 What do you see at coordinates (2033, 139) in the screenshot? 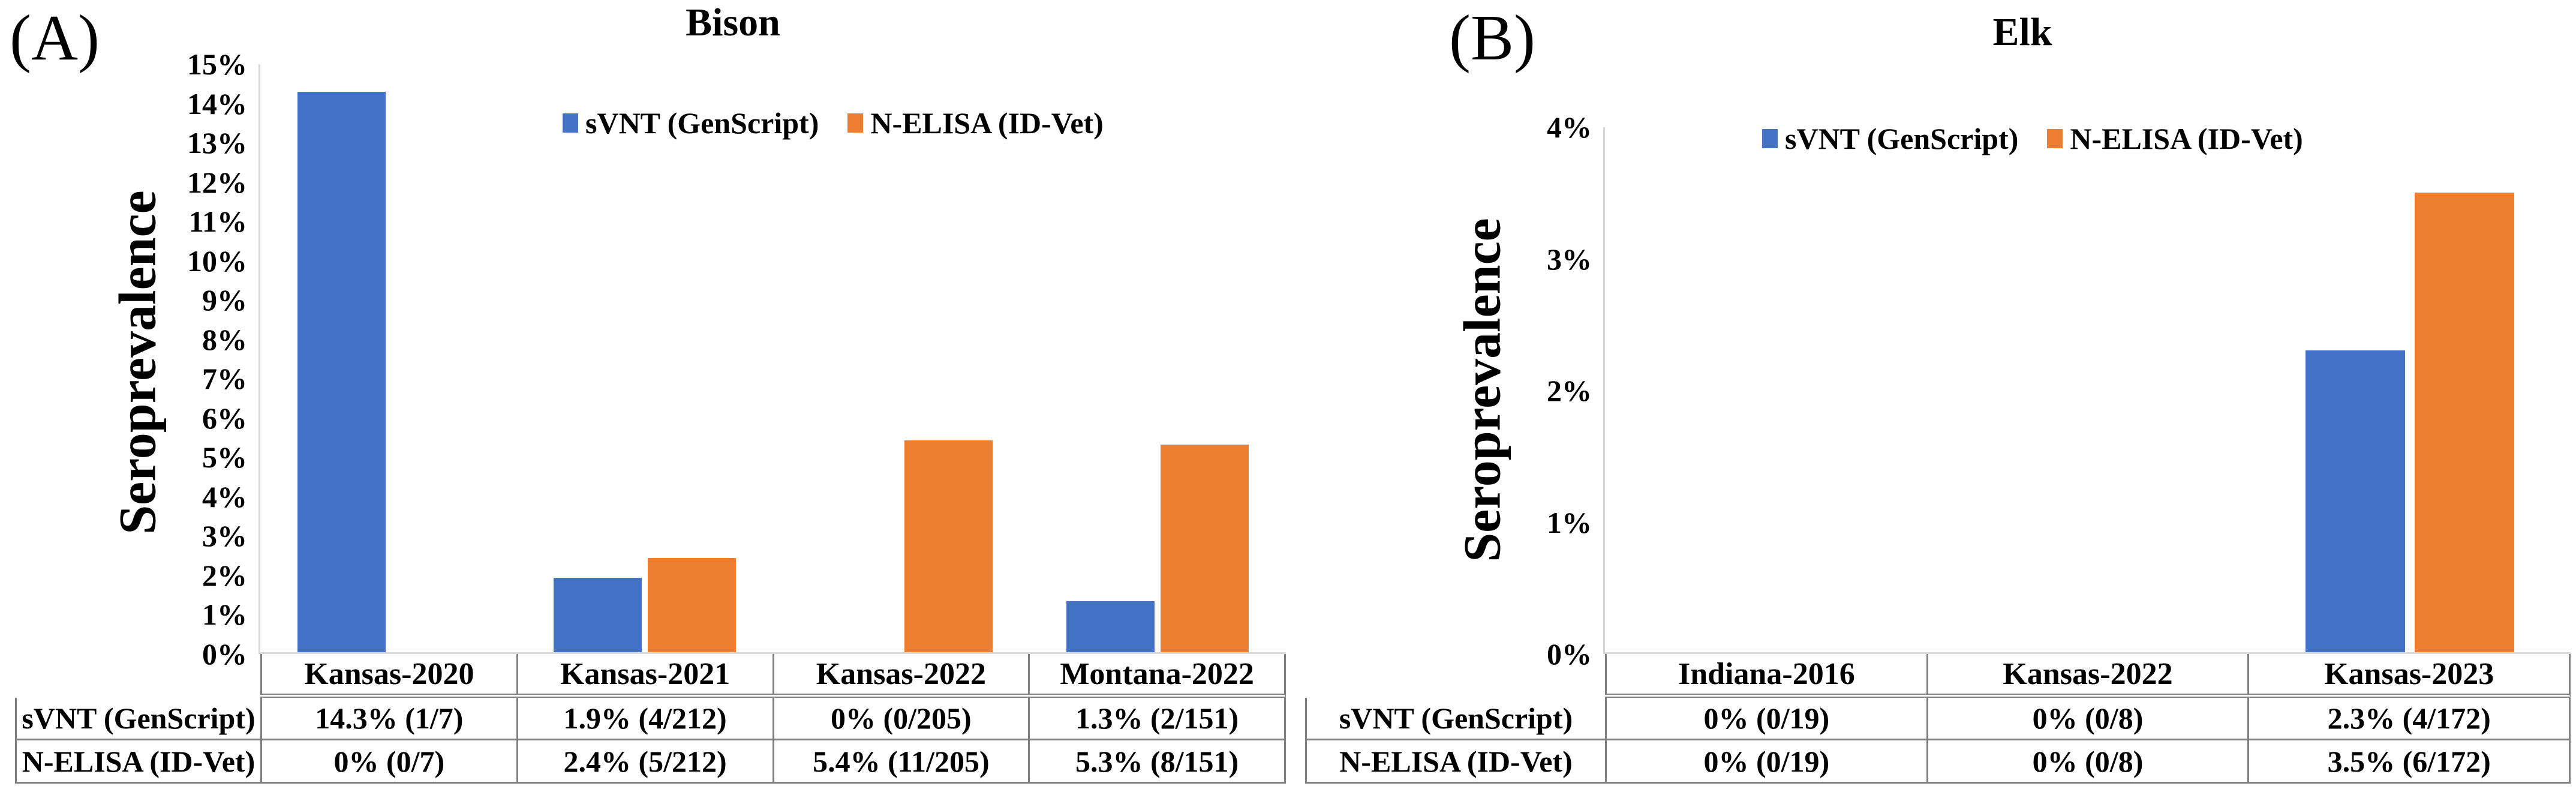
I see `legend-elk: sVNT (GenScript) N-ELISA (ID-Vet)` at bounding box center [2033, 139].